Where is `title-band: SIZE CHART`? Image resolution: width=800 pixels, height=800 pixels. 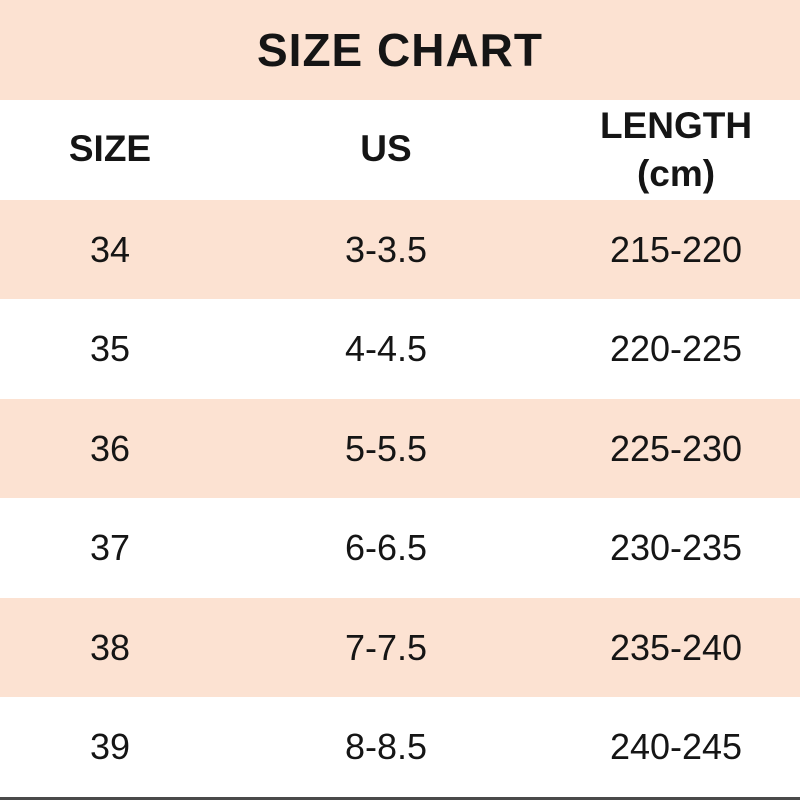 title-band: SIZE CHART is located at coordinates (400, 50).